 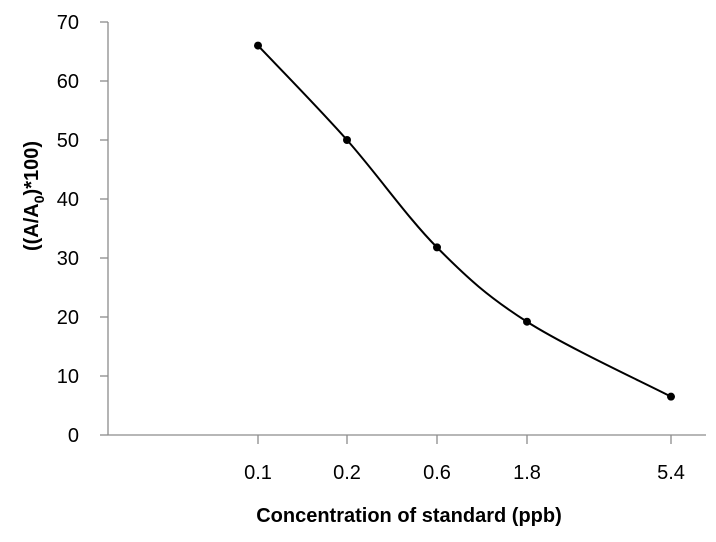 What do you see at coordinates (68, 259) in the screenshot?
I see `y-tick-label: 30` at bounding box center [68, 259].